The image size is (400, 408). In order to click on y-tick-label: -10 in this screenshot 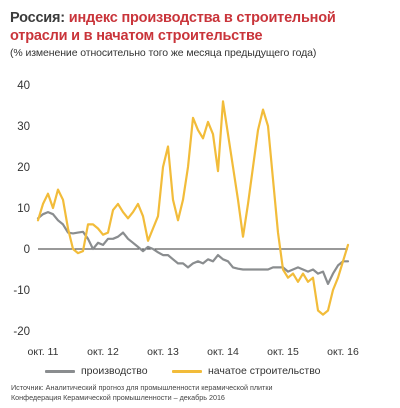, I will do `click(21, 291)`.